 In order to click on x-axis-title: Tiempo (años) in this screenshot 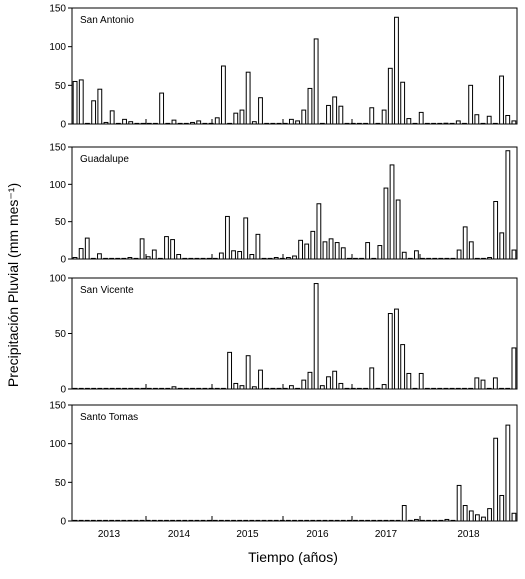, I will do `click(293, 557)`.